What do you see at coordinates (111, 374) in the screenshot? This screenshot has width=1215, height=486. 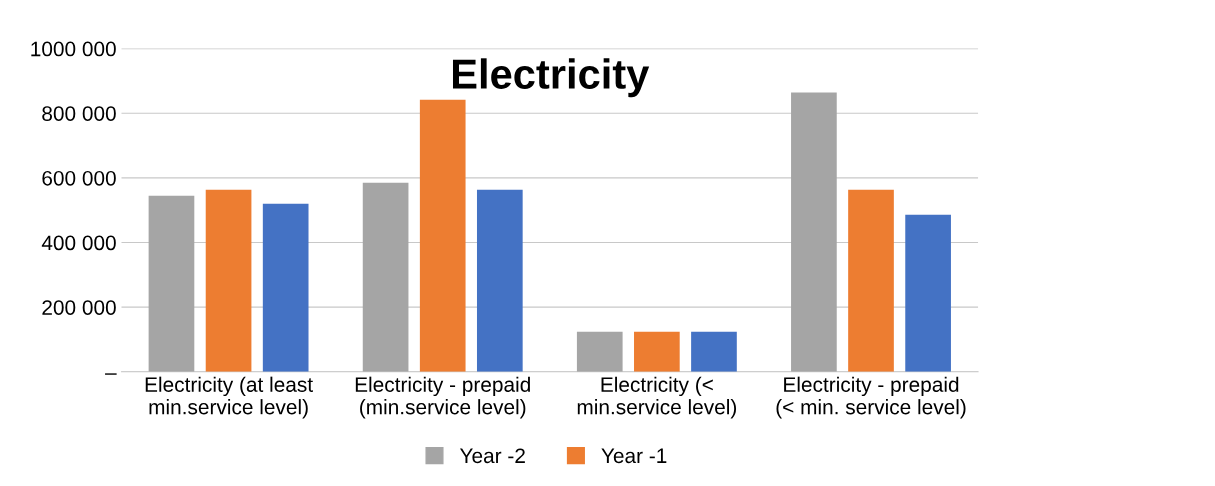 I see `y-tick-label: –` at bounding box center [111, 374].